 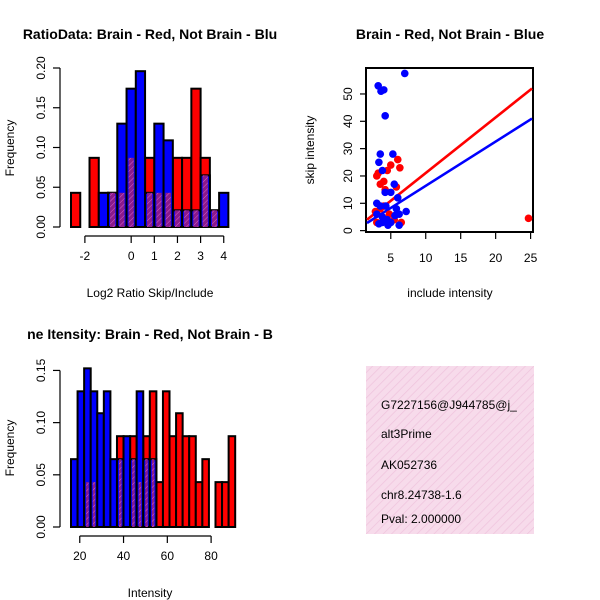 I want to click on scatter-x-tick-label: 5, so click(x=390, y=258).